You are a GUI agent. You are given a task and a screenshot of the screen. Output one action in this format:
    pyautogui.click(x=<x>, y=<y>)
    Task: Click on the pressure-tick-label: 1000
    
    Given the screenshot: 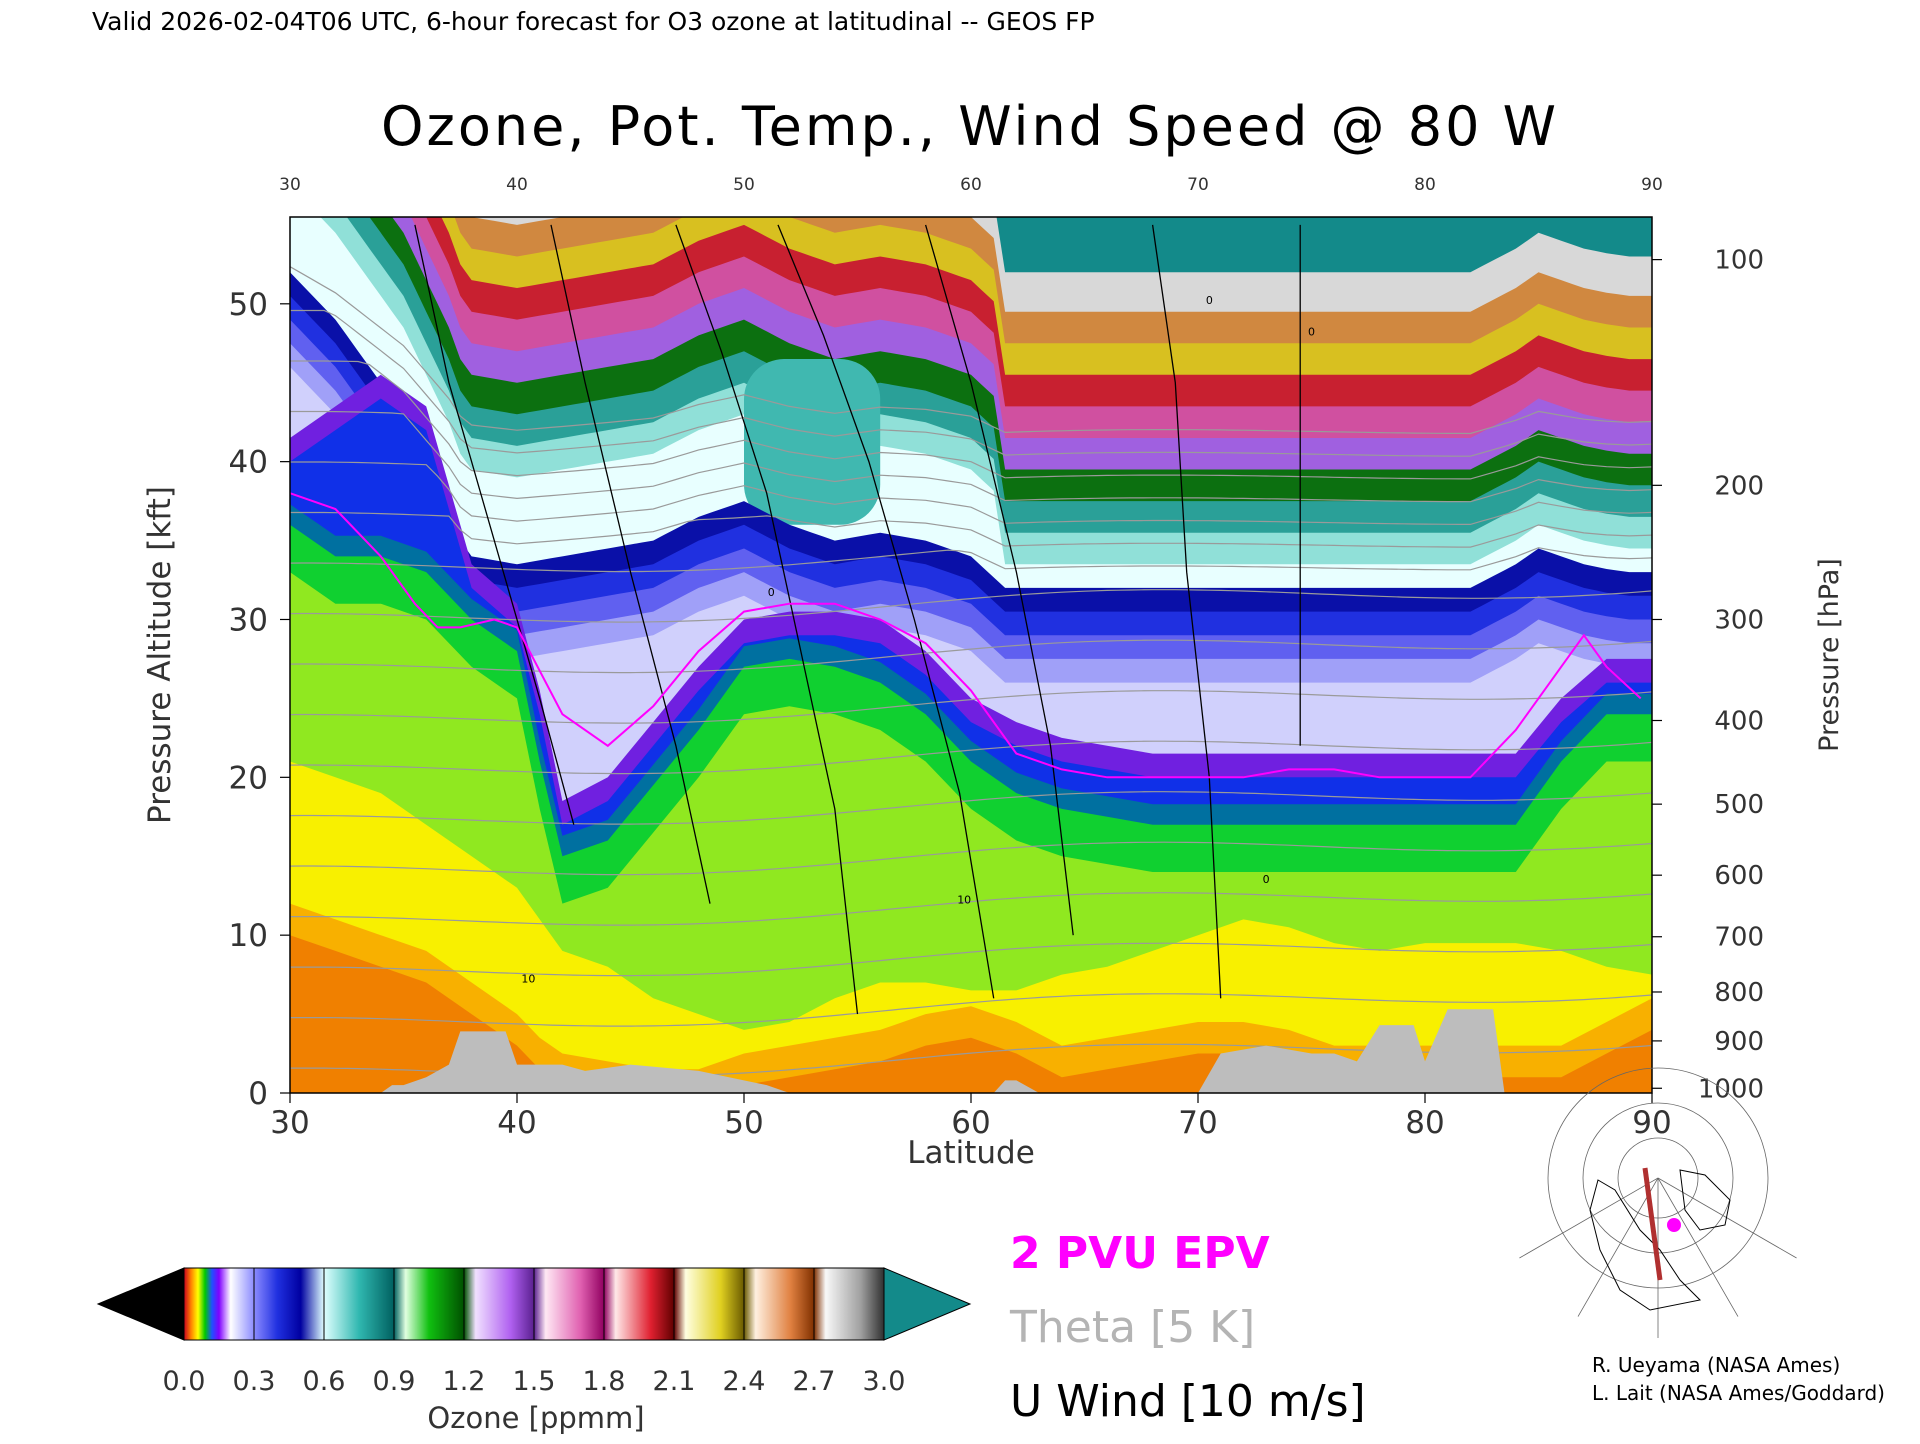 What is the action you would take?
    pyautogui.click(x=1731, y=1089)
    